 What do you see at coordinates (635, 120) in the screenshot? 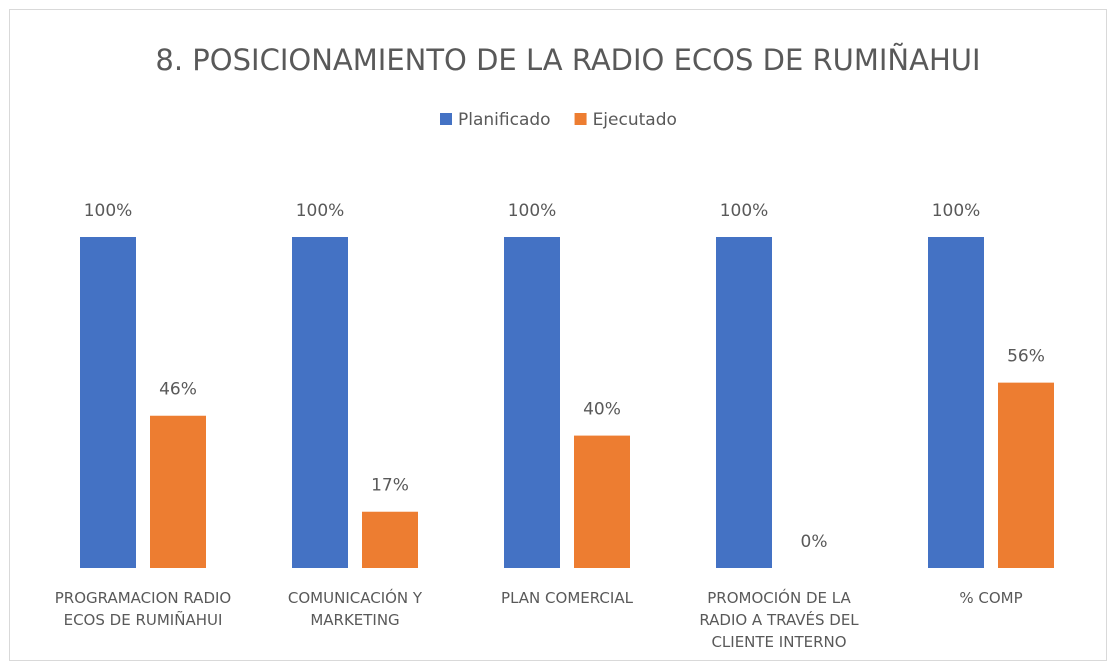
I see `legend-label: Ejecutado` at bounding box center [635, 120].